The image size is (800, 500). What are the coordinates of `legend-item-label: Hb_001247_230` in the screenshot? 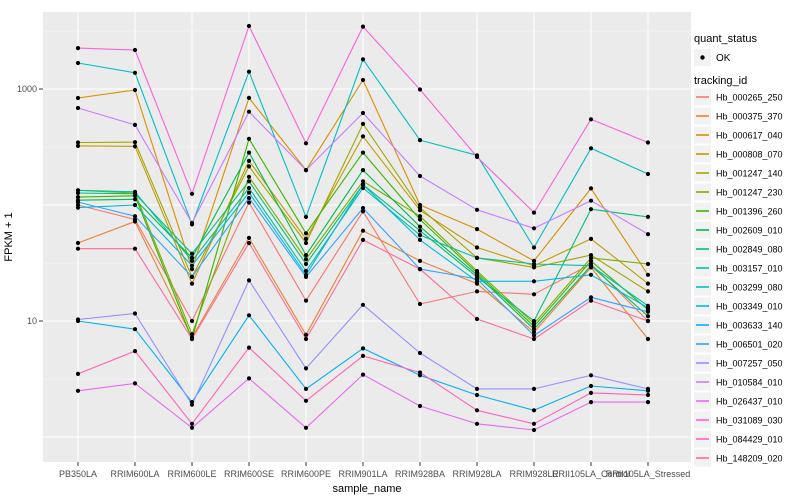 It's located at (749, 192).